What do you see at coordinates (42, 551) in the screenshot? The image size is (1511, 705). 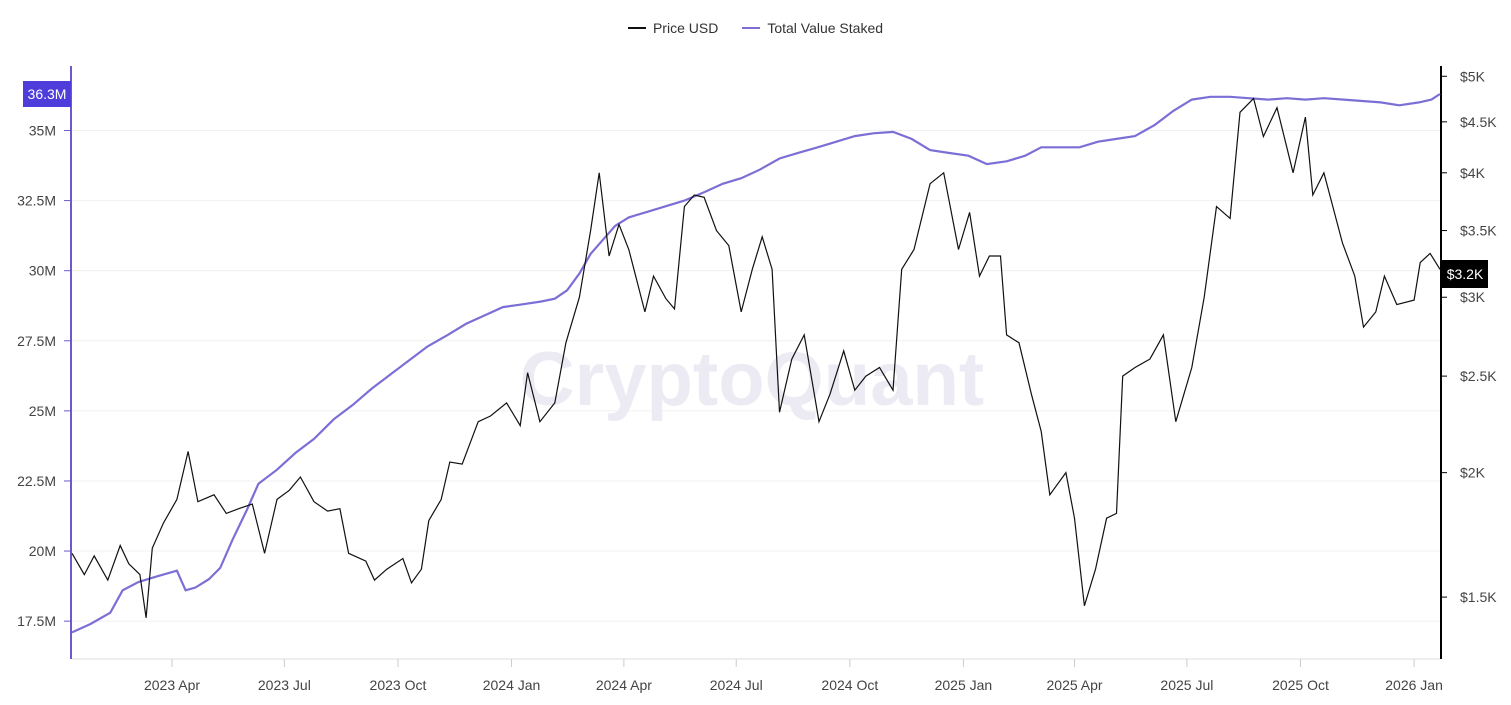 I see `left-axis-tick-label: 20M` at bounding box center [42, 551].